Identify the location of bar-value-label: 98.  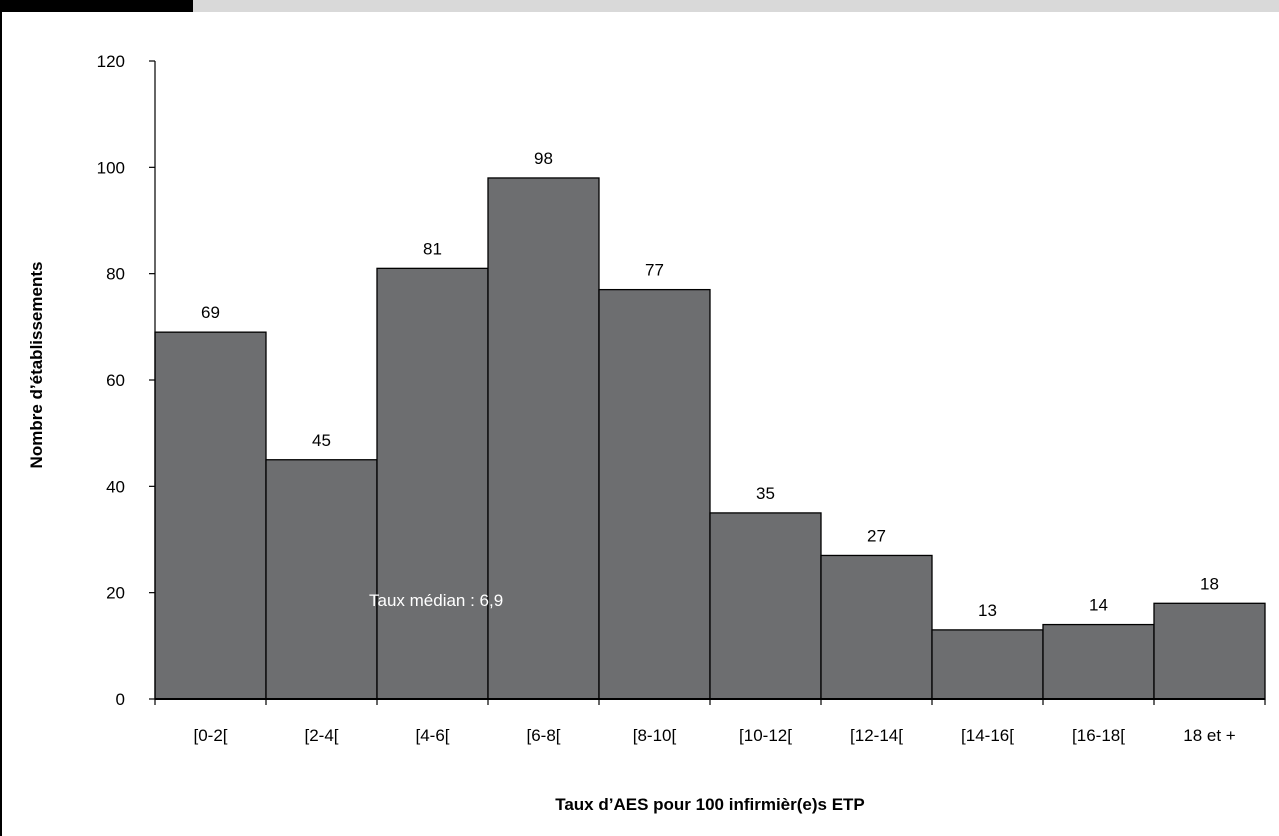
(543, 158).